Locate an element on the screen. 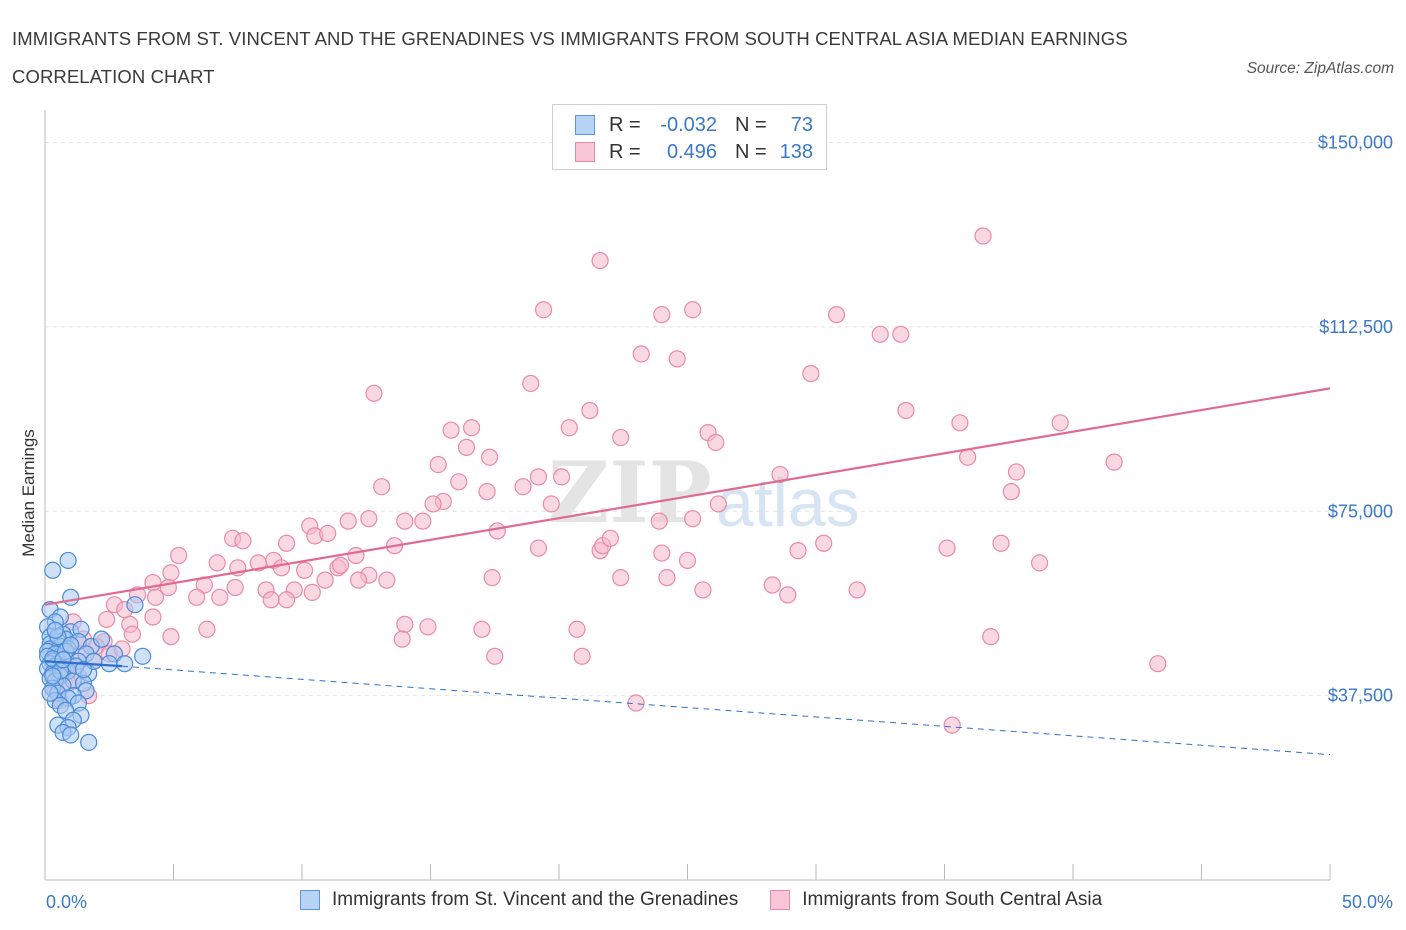  source-label: Source: ZipAtlas.com is located at coordinates (1320, 68).